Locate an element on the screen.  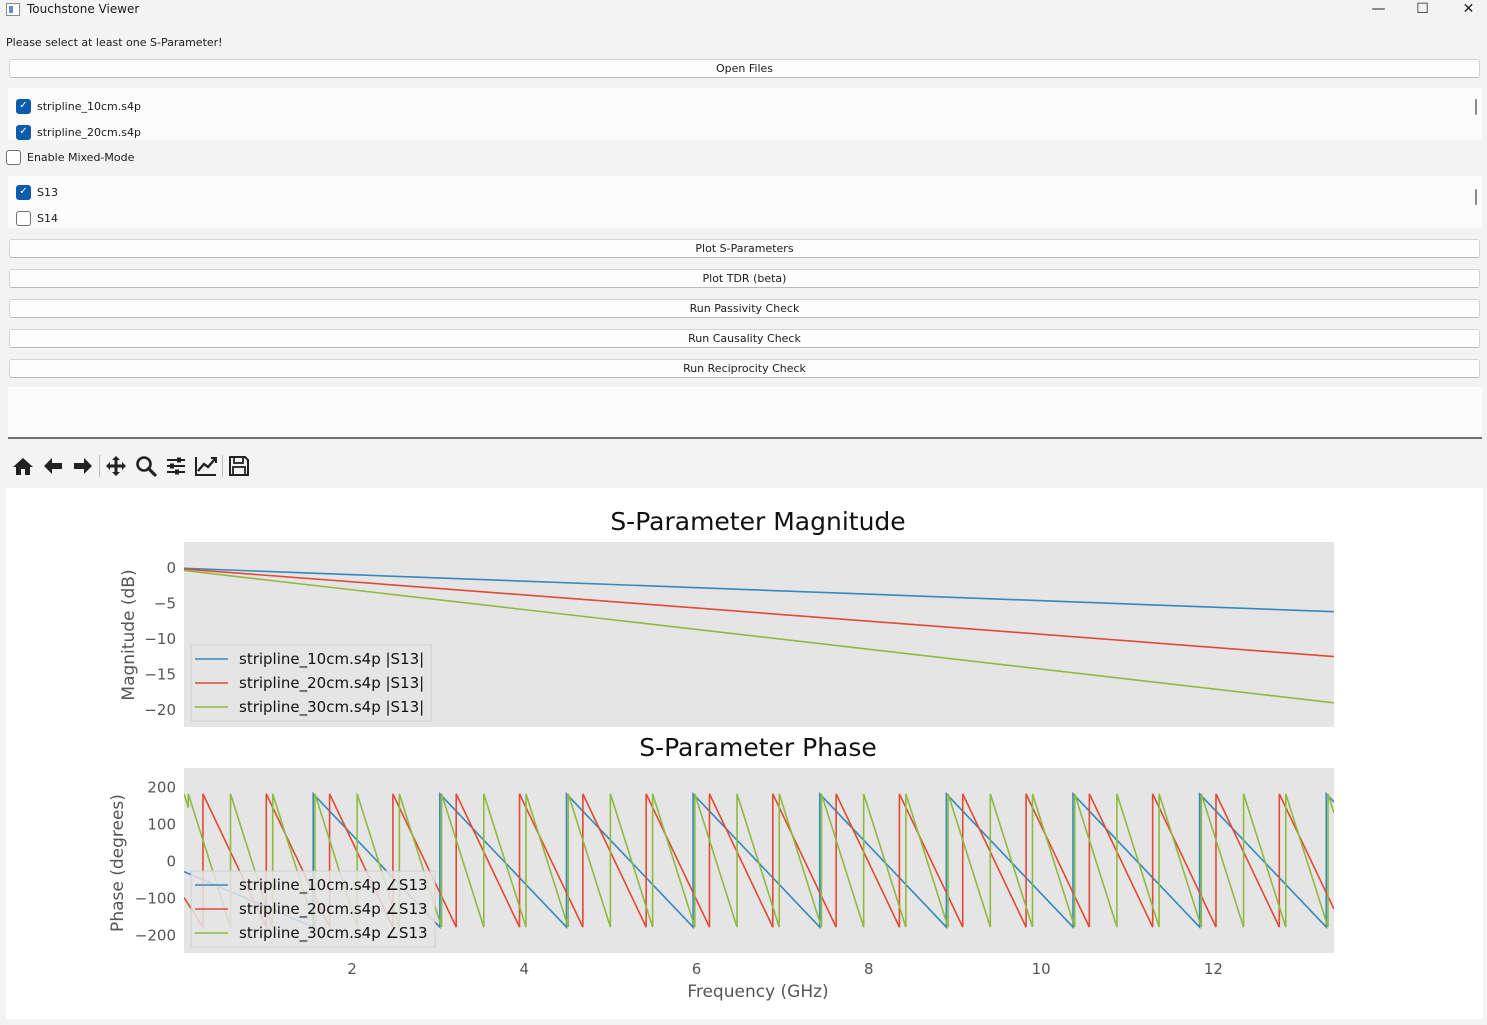
y-tick-label: −20 is located at coordinates (160, 710).